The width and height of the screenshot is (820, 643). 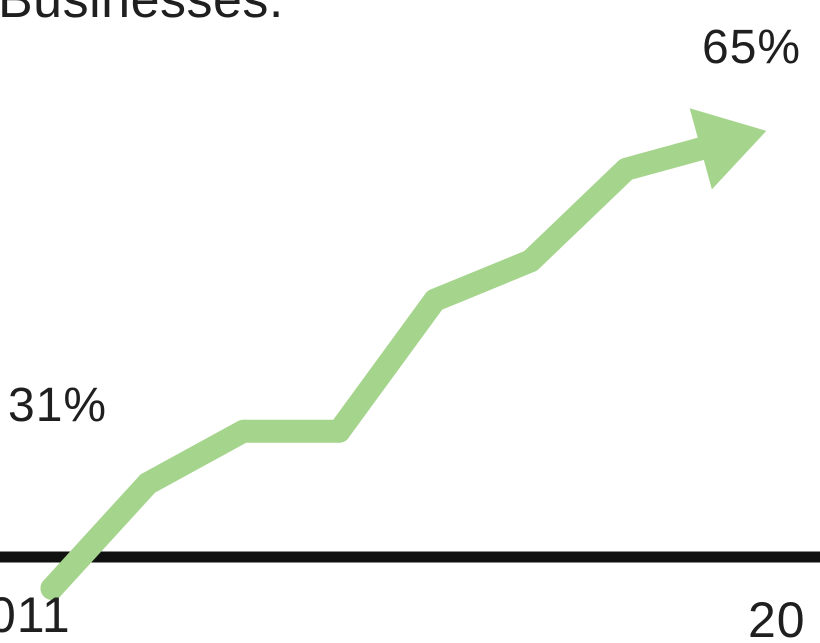 I want to click on data-point-2013, so click(x=243, y=431).